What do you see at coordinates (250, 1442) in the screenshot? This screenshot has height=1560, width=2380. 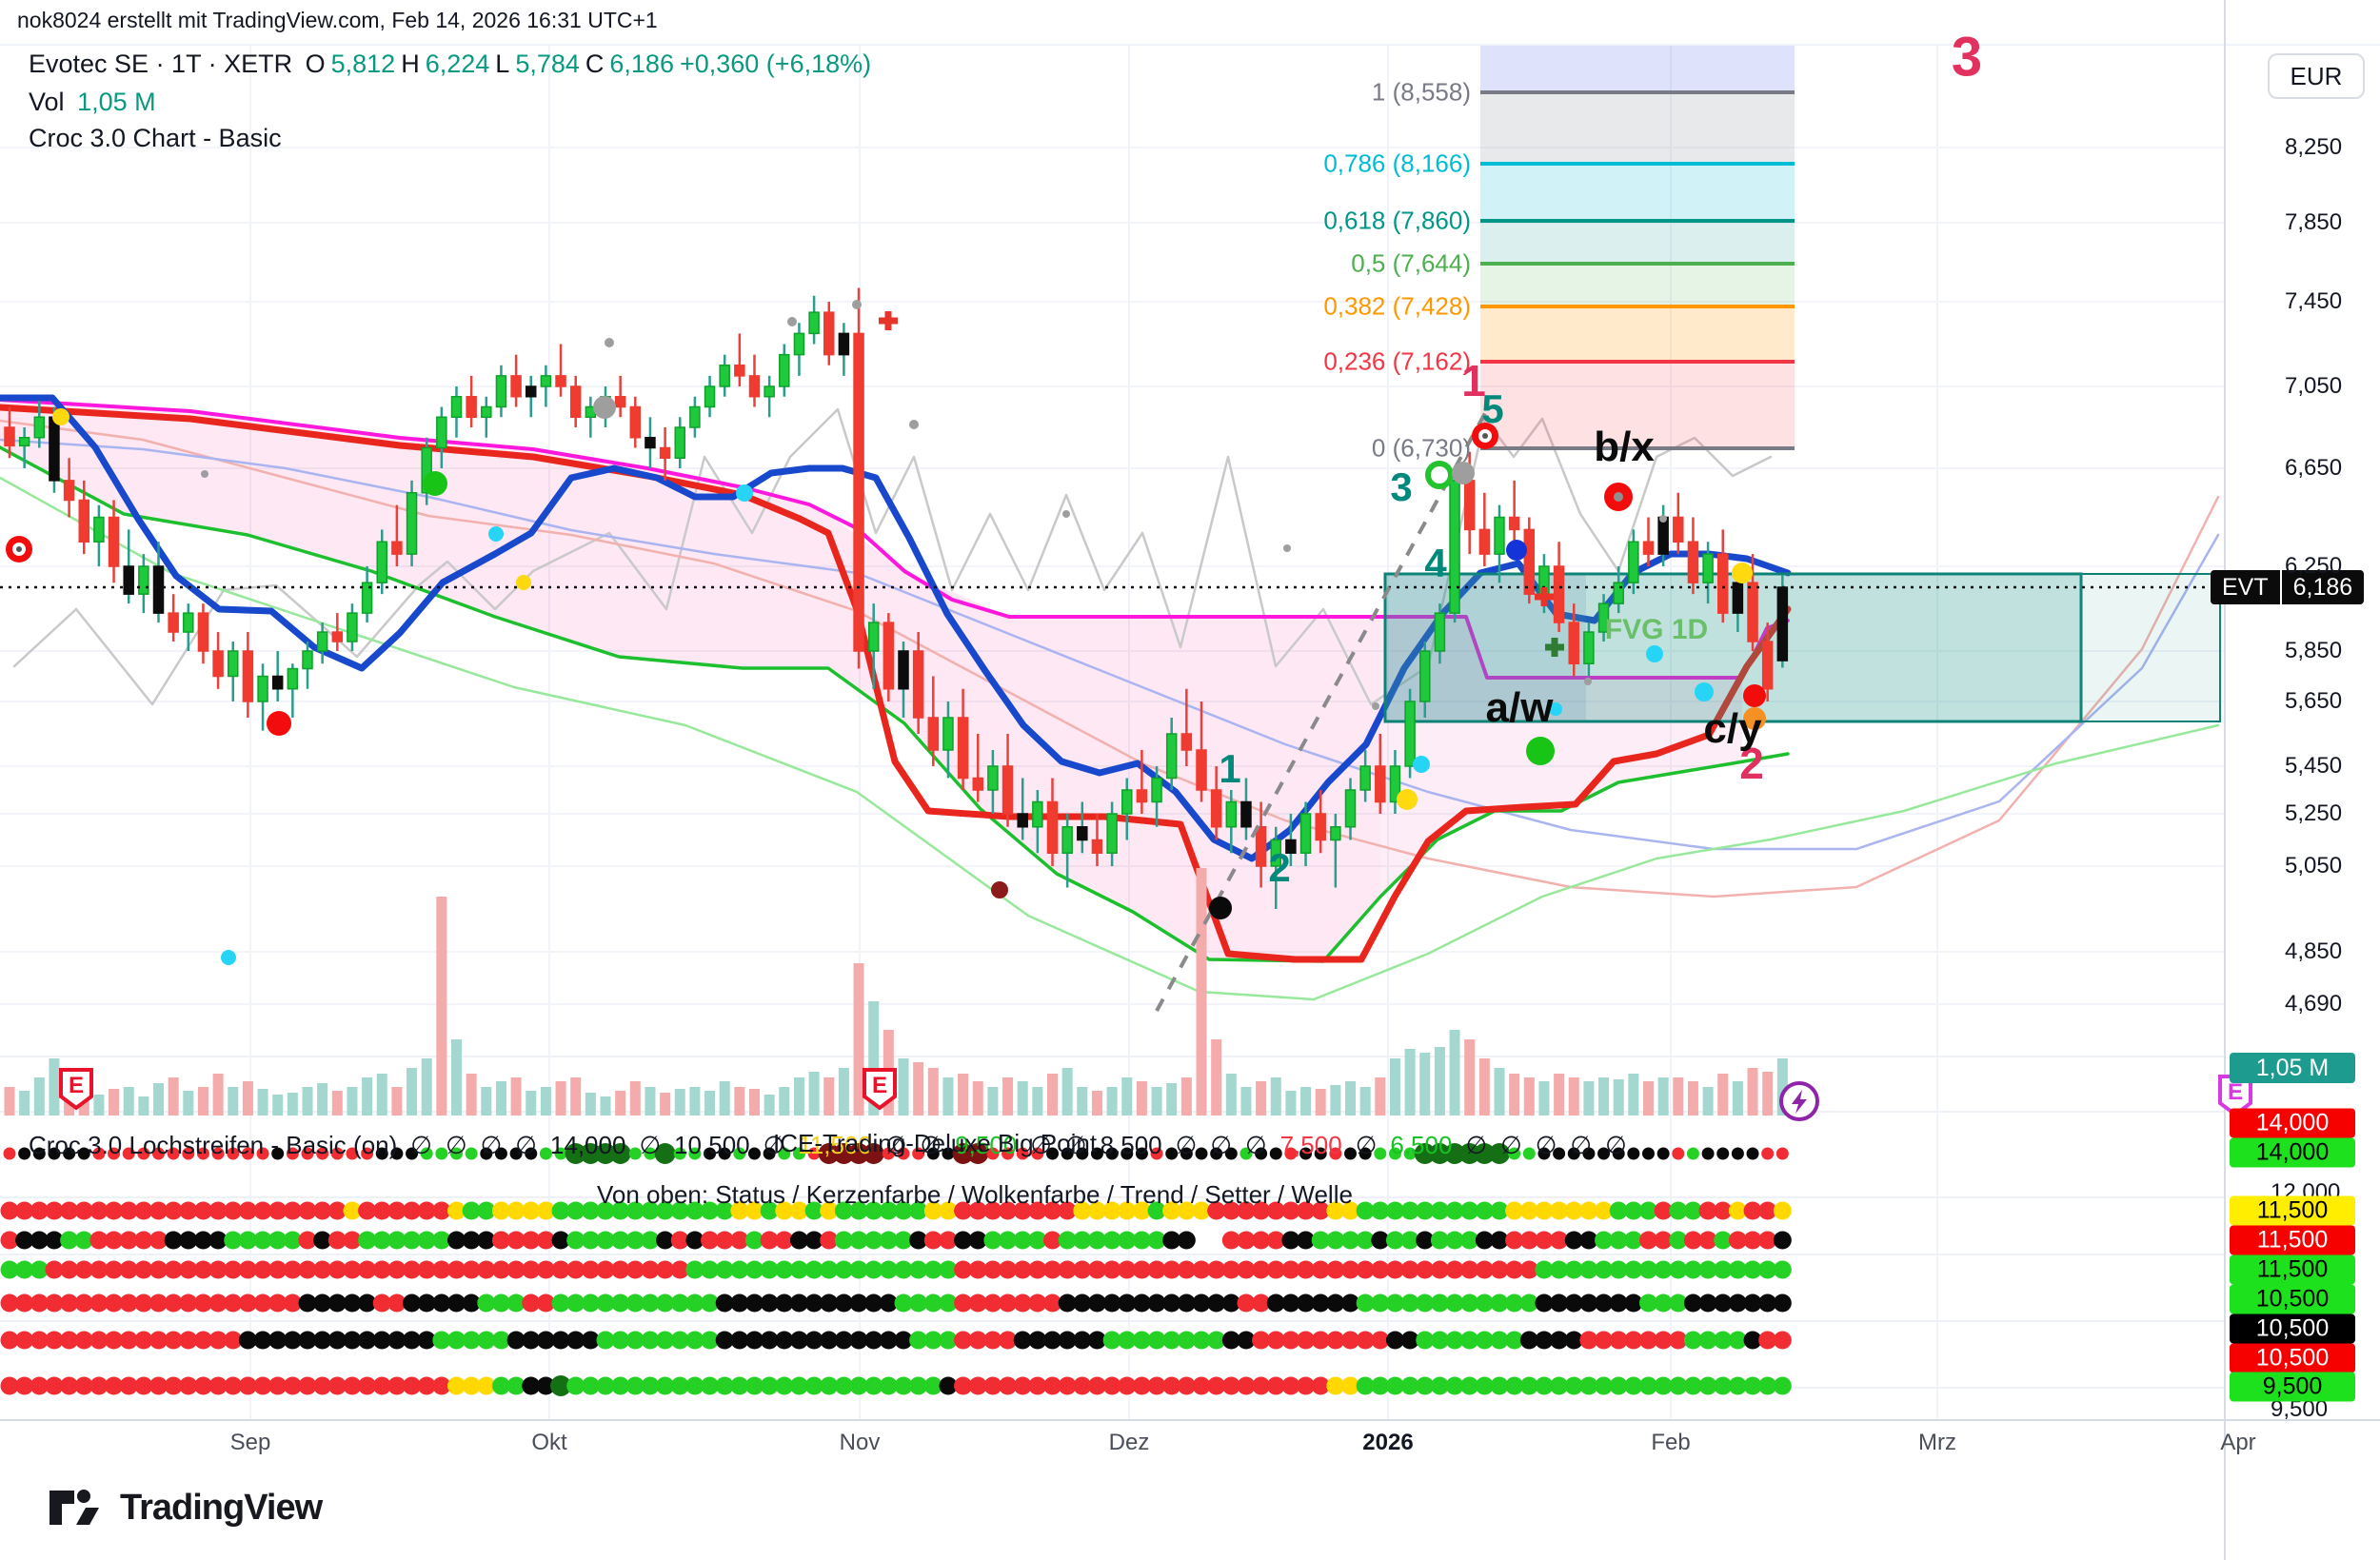 I see `time-axis-label: Sep` at bounding box center [250, 1442].